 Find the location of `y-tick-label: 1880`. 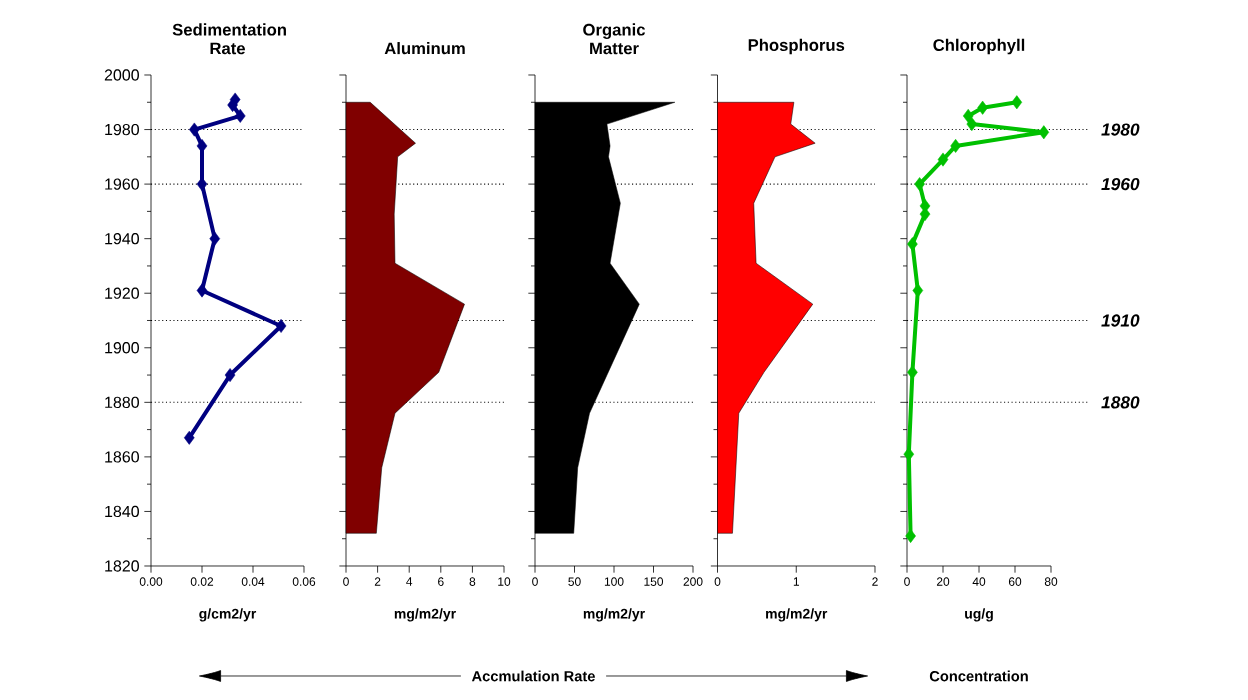

y-tick-label: 1880 is located at coordinates (122, 402).